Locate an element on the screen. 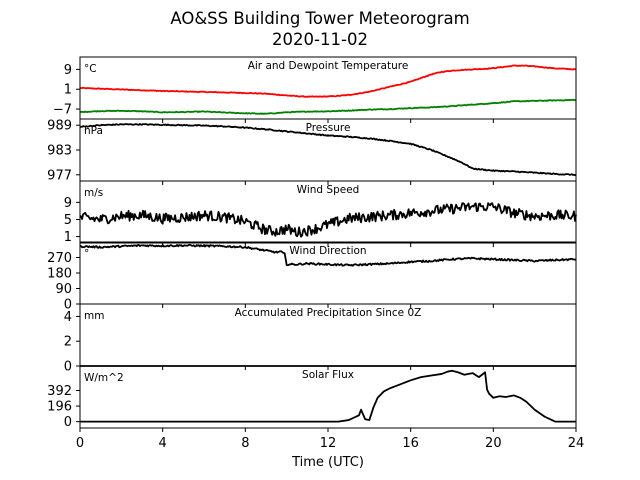 This screenshot has width=640, height=480. panel-title: Air and Dewpoint Temperature is located at coordinates (328, 66).